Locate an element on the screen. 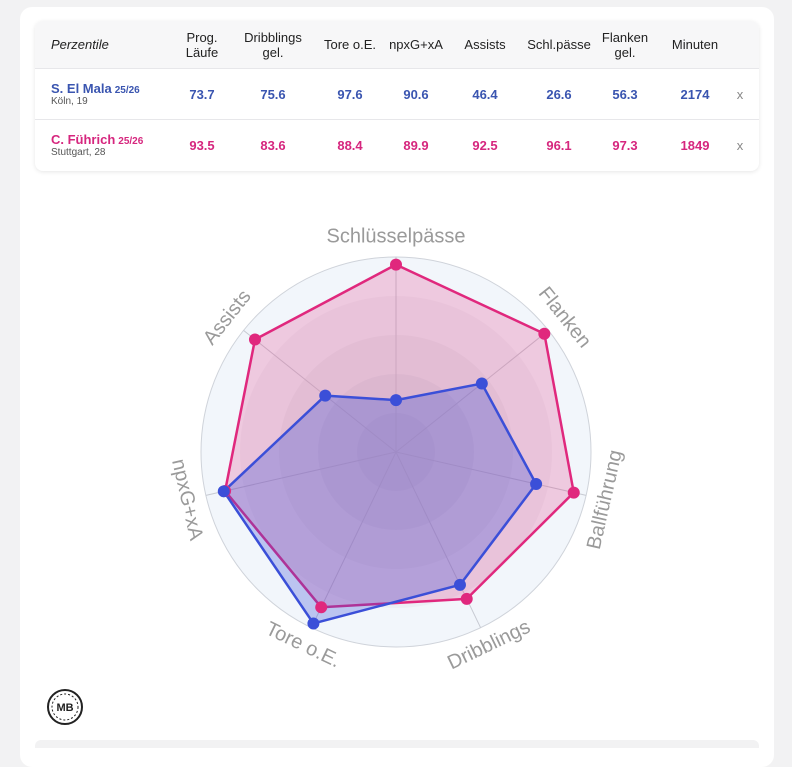 This screenshot has height=767, width=792. value-cell: 1849 is located at coordinates (695, 145).